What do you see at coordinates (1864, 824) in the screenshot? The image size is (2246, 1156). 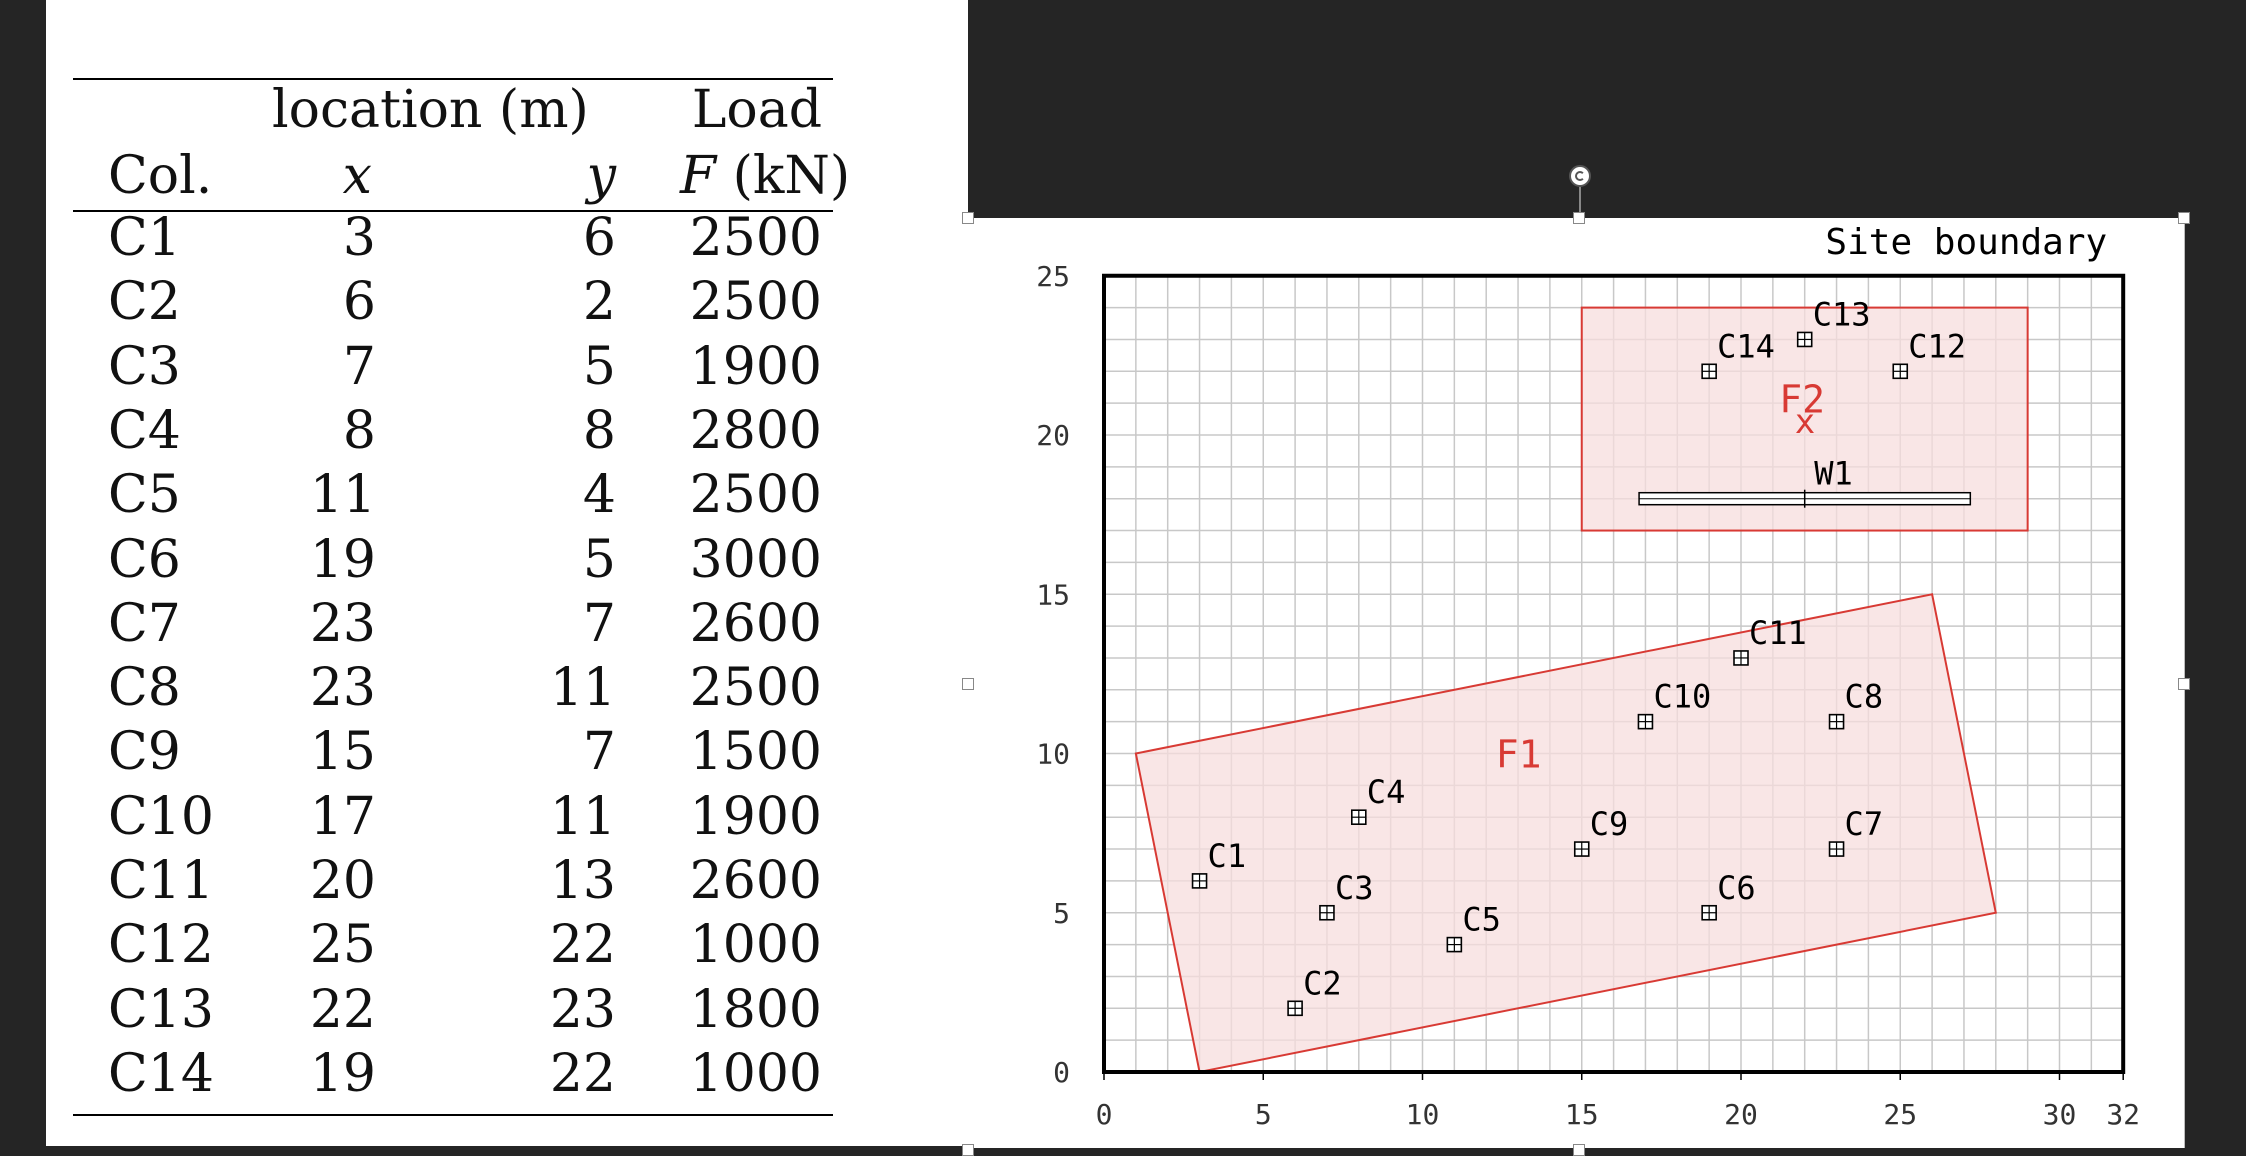 I see `column-label: C7` at bounding box center [1864, 824].